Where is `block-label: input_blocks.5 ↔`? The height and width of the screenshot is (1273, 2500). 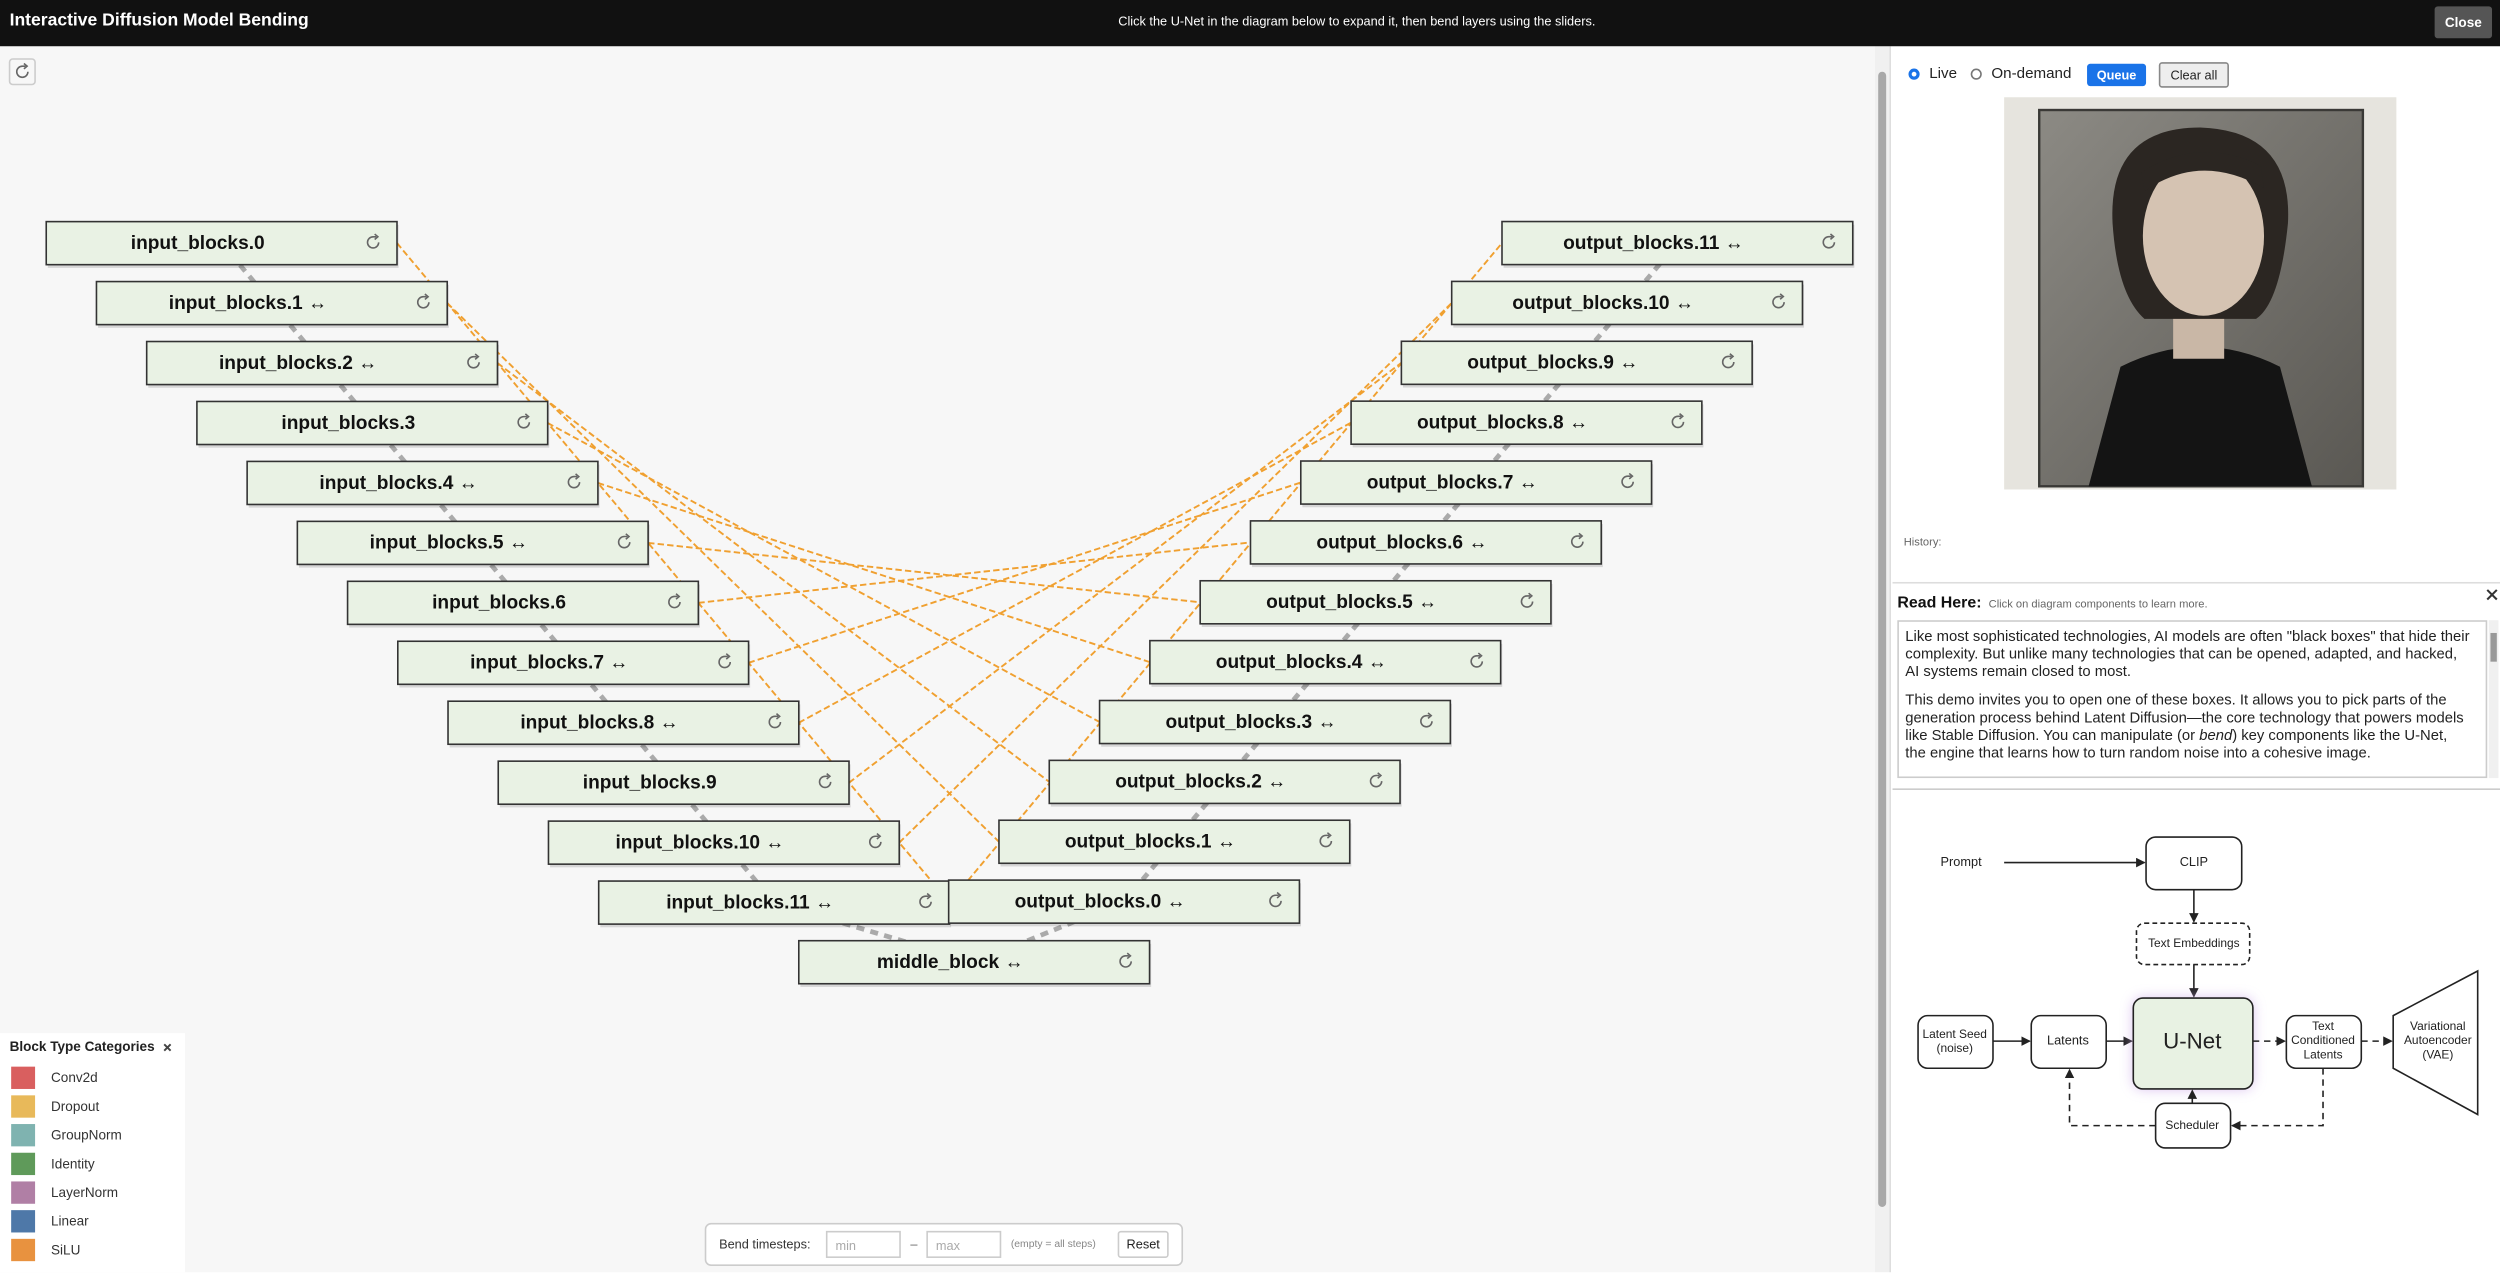
block-label: input_blocks.5 ↔ is located at coordinates (449, 543).